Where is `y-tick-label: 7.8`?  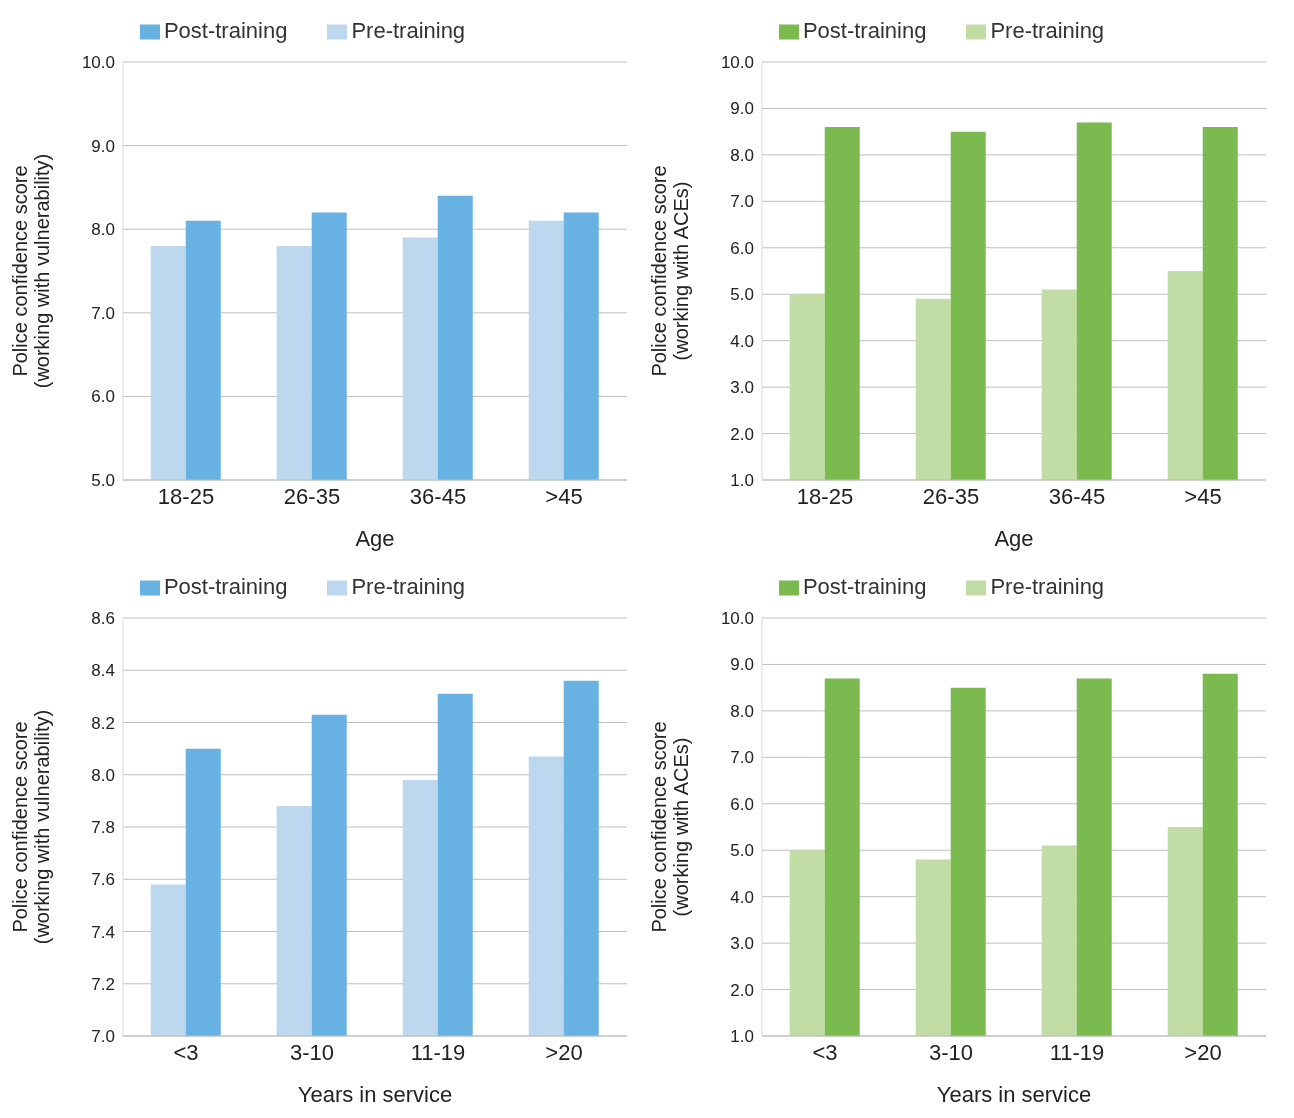
y-tick-label: 7.8 is located at coordinates (103, 828).